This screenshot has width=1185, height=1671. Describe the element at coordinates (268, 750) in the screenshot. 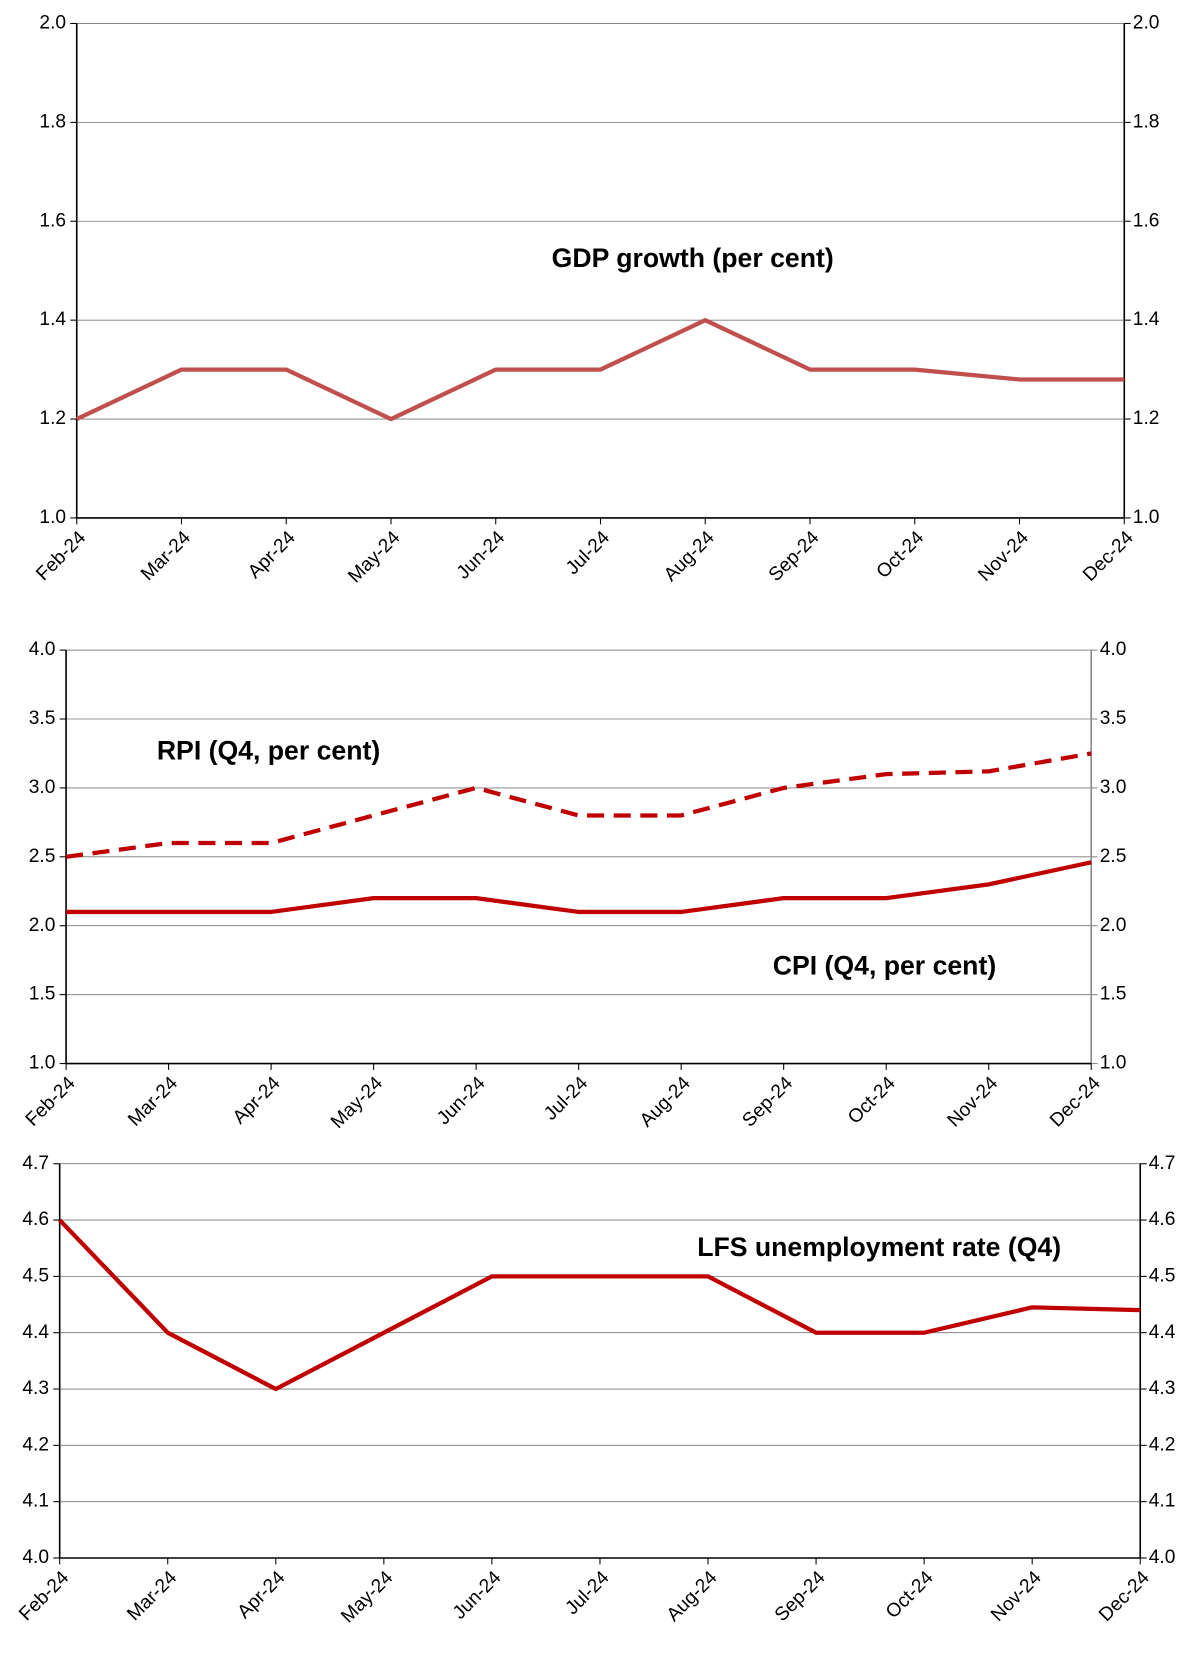

I see `series-label: RPI (Q4, per cent)` at that location.